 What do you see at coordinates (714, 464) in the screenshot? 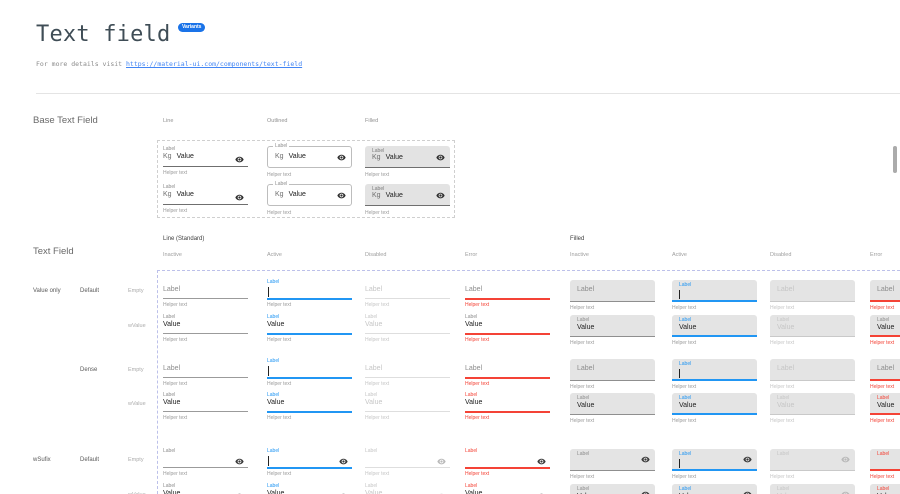
I see `text-field-filled-active-wsufix-empty: Label Helper text` at bounding box center [714, 464].